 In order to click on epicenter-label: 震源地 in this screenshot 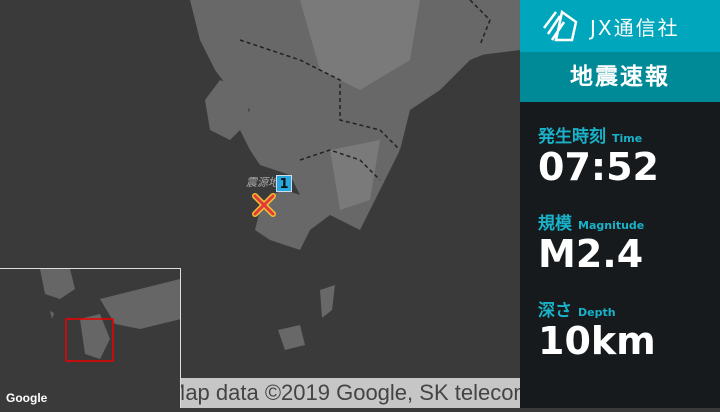, I will do `click(262, 182)`.